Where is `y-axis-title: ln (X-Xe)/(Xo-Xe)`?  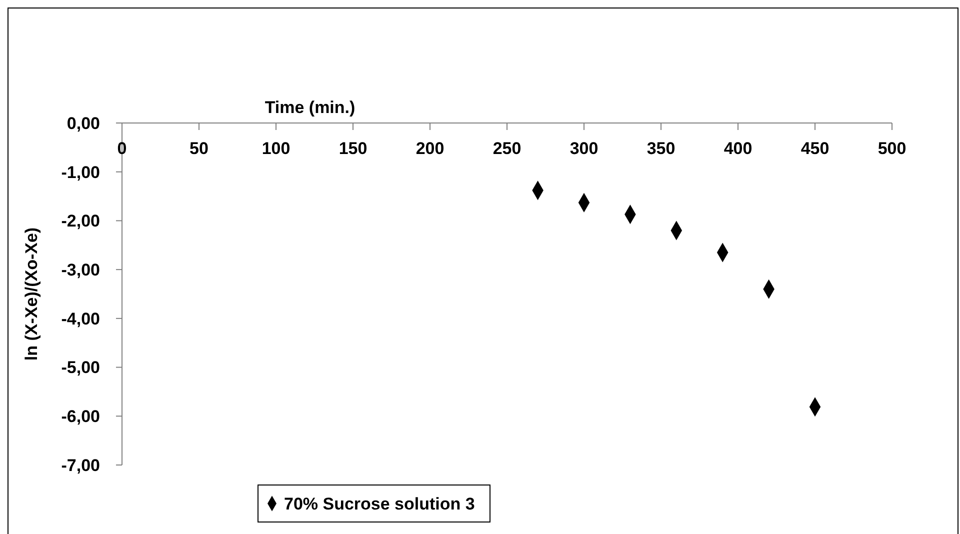
y-axis-title: ln (X-Xe)/(Xo-Xe) is located at coordinates (31, 294).